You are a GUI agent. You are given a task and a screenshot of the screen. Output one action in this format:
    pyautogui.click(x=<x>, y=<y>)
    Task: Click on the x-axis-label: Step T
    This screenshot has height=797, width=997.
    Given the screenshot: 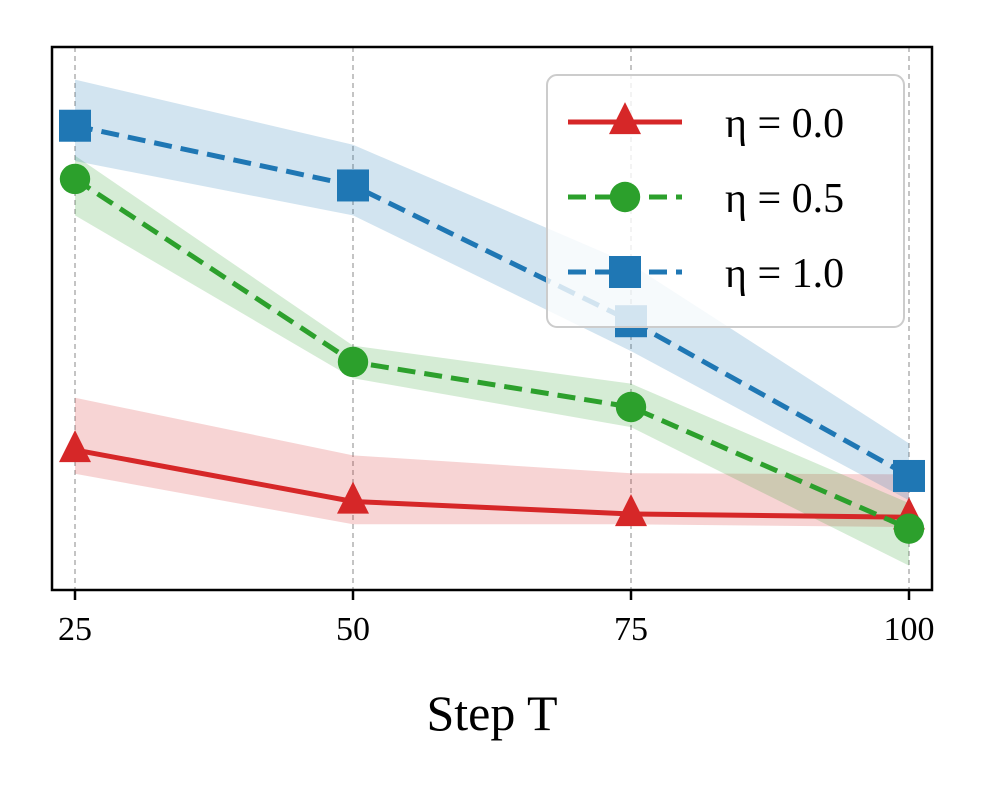 What is the action you would take?
    pyautogui.click(x=491, y=713)
    